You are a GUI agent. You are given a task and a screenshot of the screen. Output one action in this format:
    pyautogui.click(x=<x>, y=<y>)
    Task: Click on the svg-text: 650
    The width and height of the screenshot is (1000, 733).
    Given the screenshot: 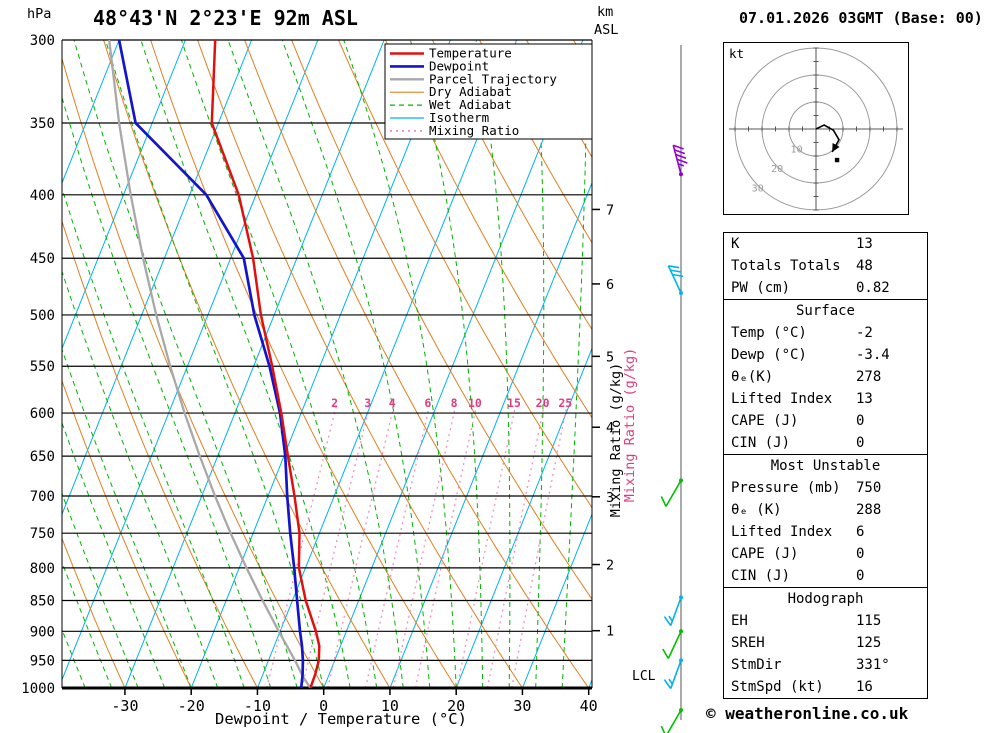 What is the action you would take?
    pyautogui.click(x=42, y=457)
    